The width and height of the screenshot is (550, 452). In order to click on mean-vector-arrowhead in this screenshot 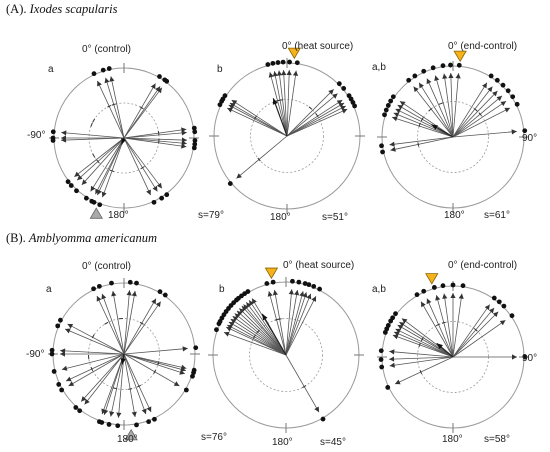, I will do `click(265, 317)`.